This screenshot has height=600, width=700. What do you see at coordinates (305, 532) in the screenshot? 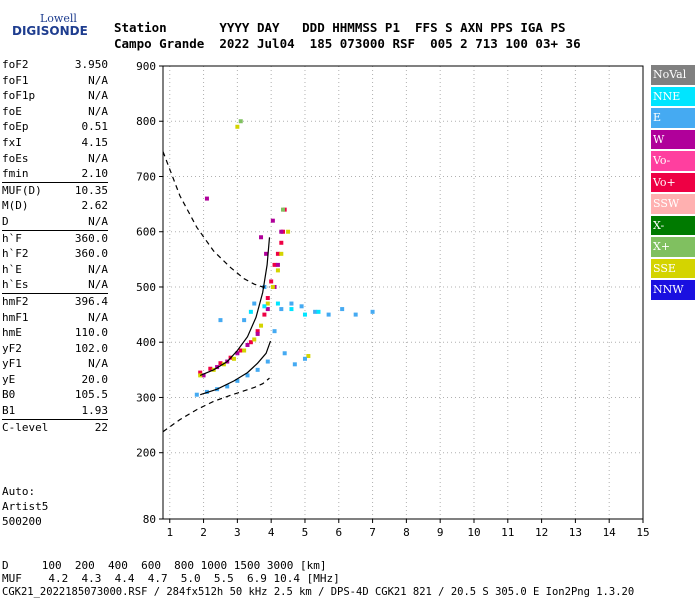
I see `x-tick-label: 5` at bounding box center [305, 532].